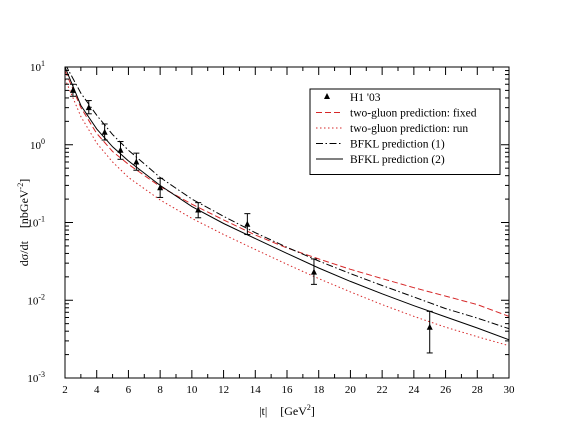 The image size is (572, 442). Describe the element at coordinates (414, 390) in the screenshot. I see `x-tick-label: 24` at that location.